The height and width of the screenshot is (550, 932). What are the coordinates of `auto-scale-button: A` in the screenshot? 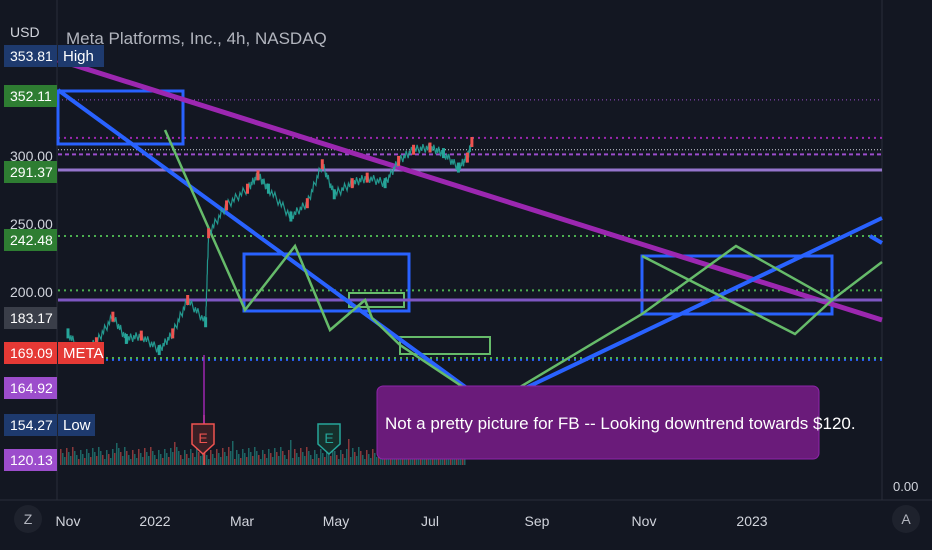 It's located at (906, 519).